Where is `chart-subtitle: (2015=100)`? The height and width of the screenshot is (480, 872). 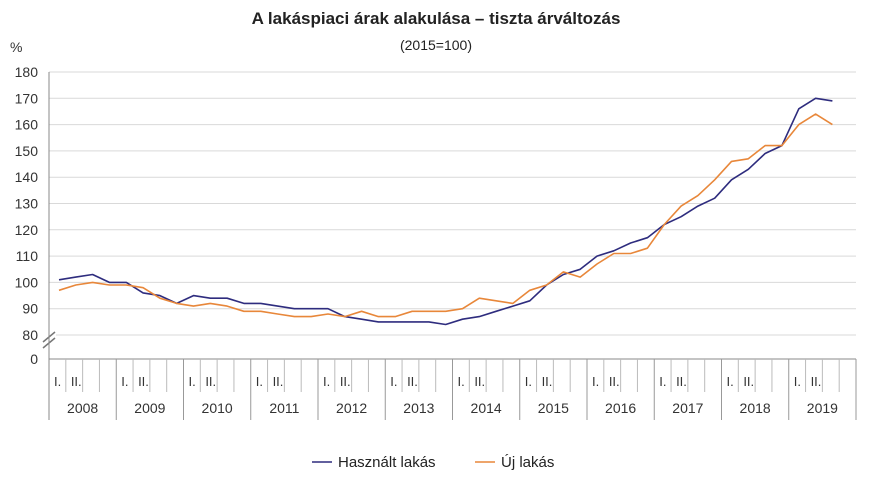 chart-subtitle: (2015=100) is located at coordinates (436, 45).